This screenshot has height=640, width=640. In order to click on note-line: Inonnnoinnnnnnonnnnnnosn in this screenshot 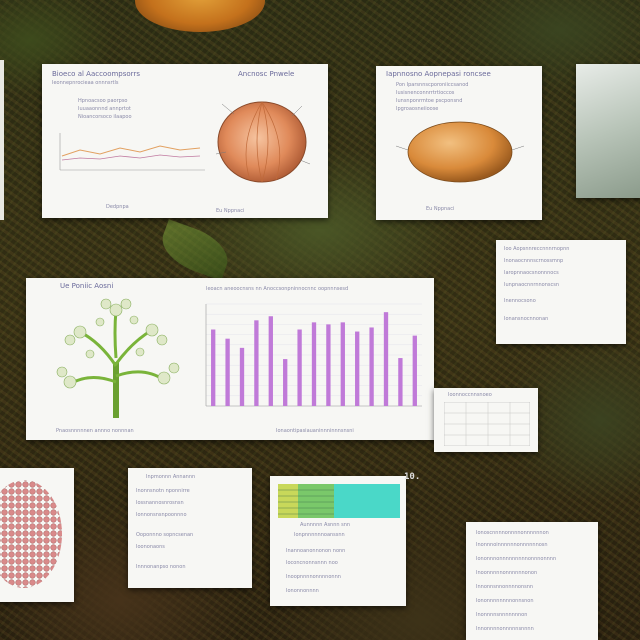, I will do `click(512, 545)`.